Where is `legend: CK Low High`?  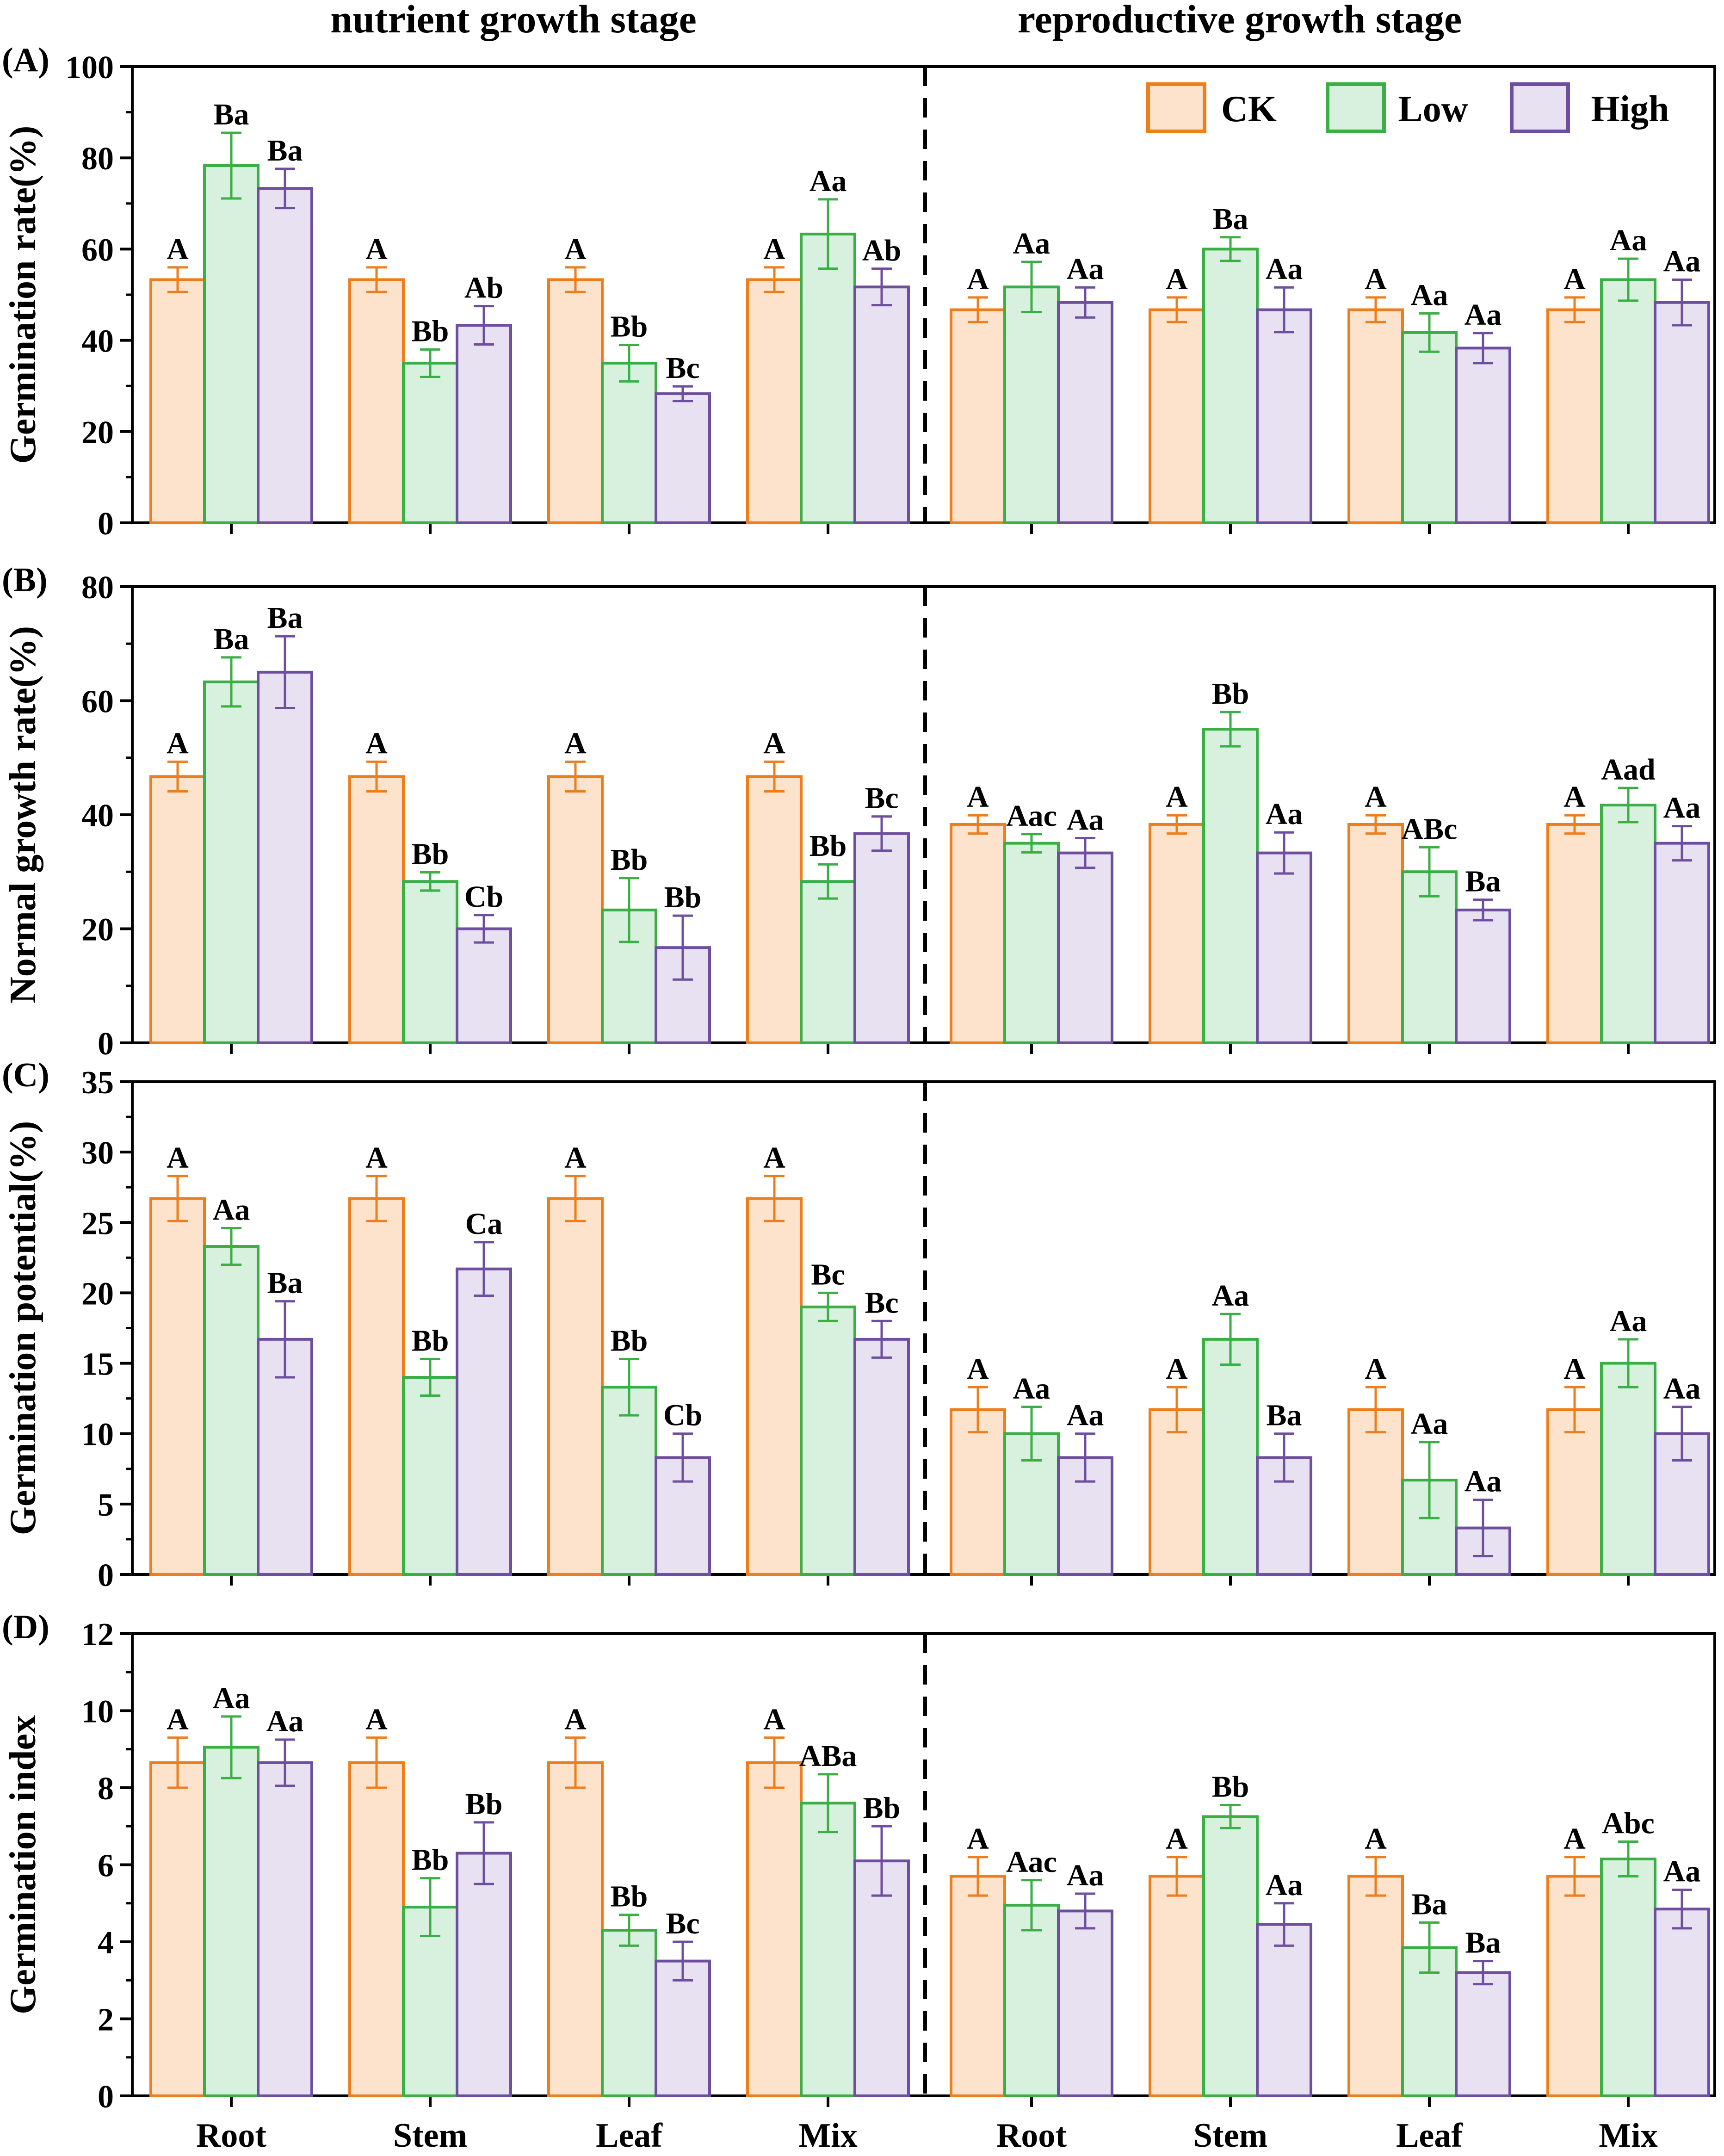 legend: CK Low High is located at coordinates (1407, 107).